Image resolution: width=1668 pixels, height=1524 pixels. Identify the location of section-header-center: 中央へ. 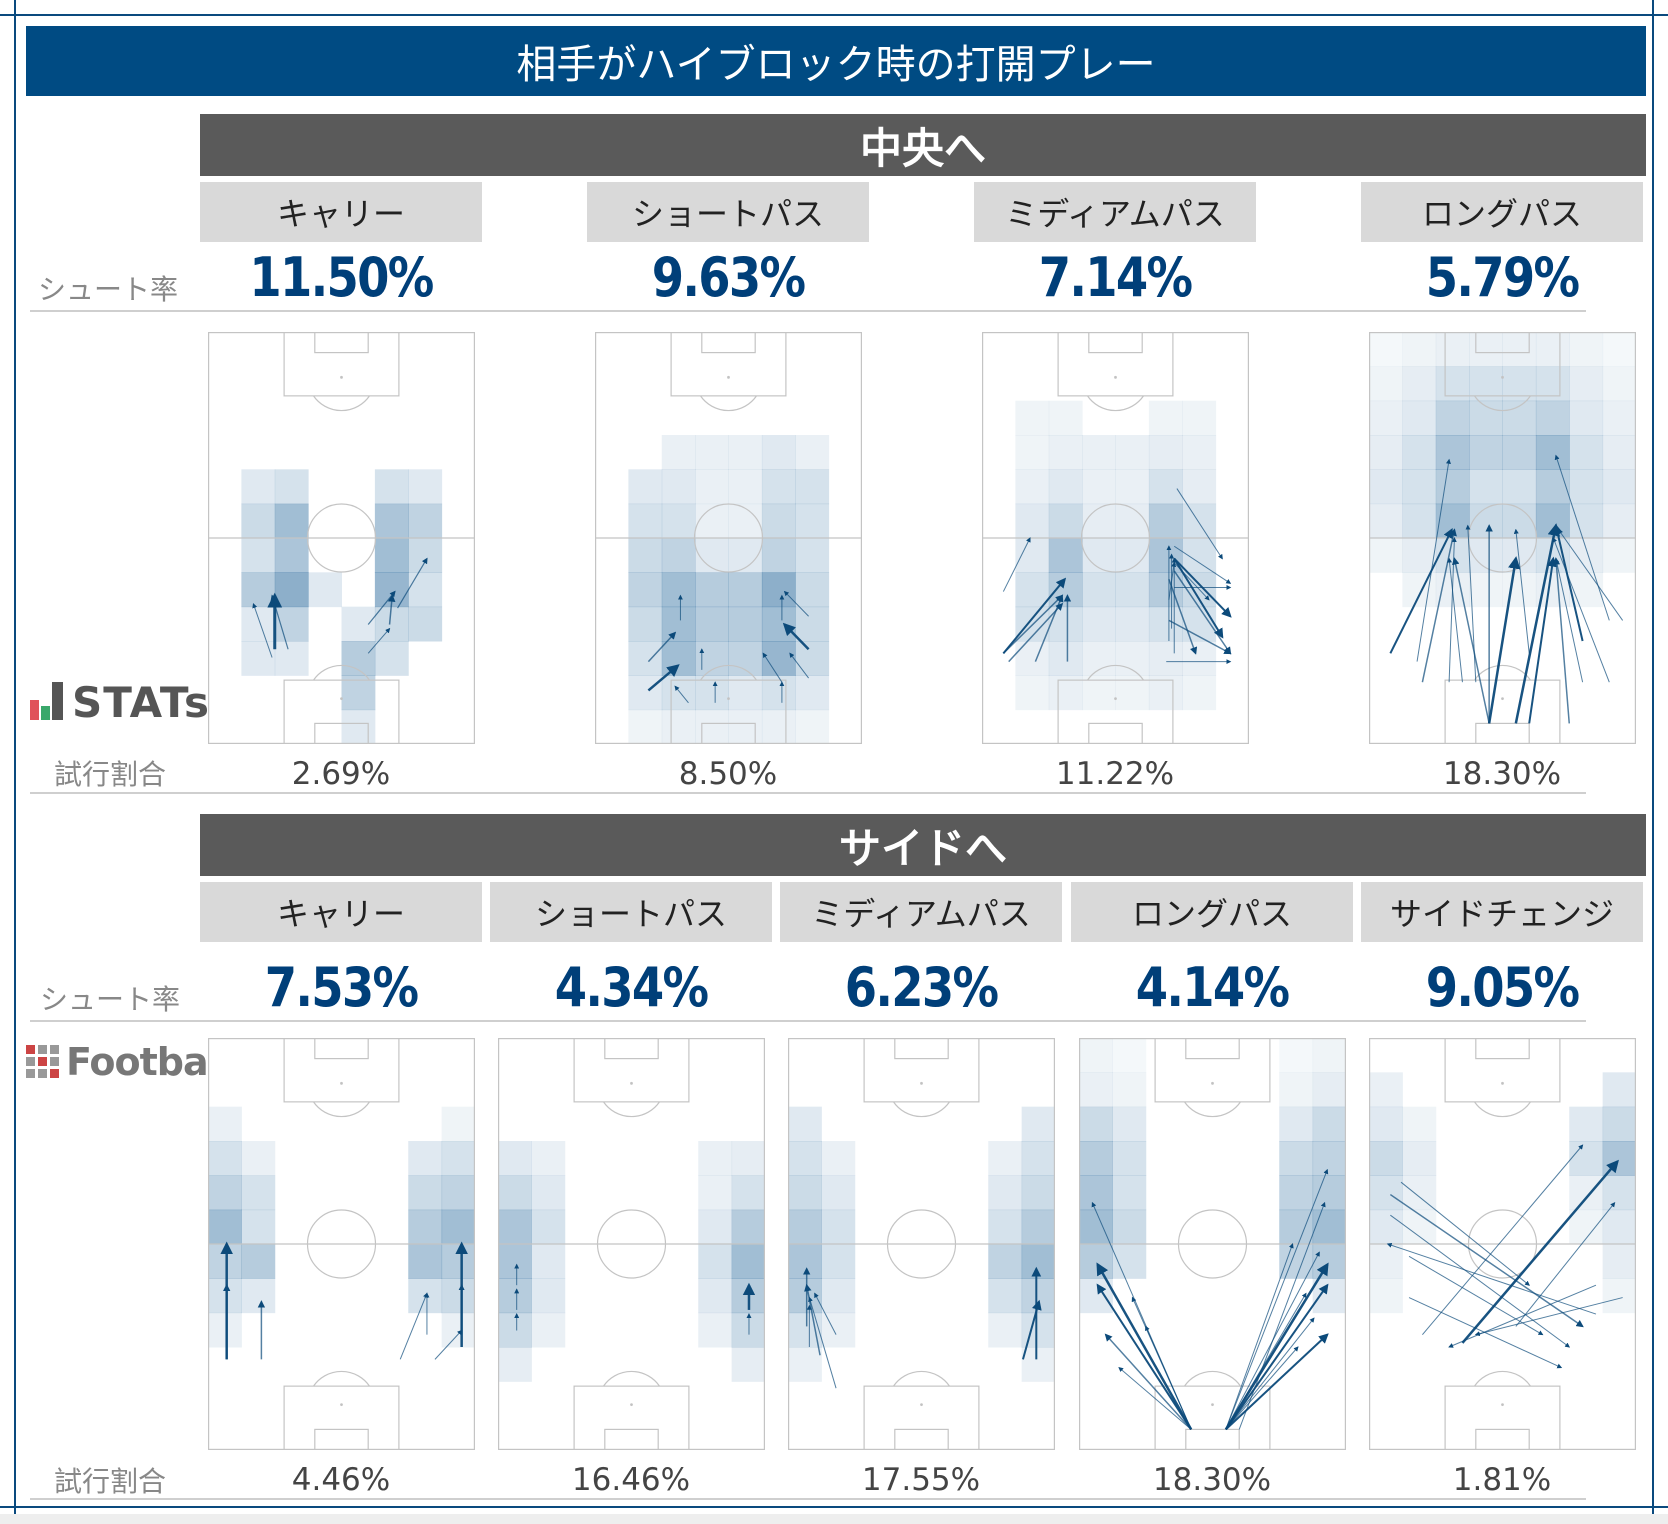
(923, 145).